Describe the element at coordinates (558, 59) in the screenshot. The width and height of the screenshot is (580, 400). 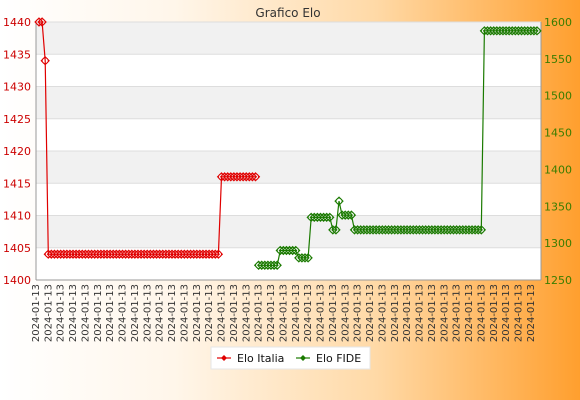
I see `y-right-tick-label: 1550` at that location.